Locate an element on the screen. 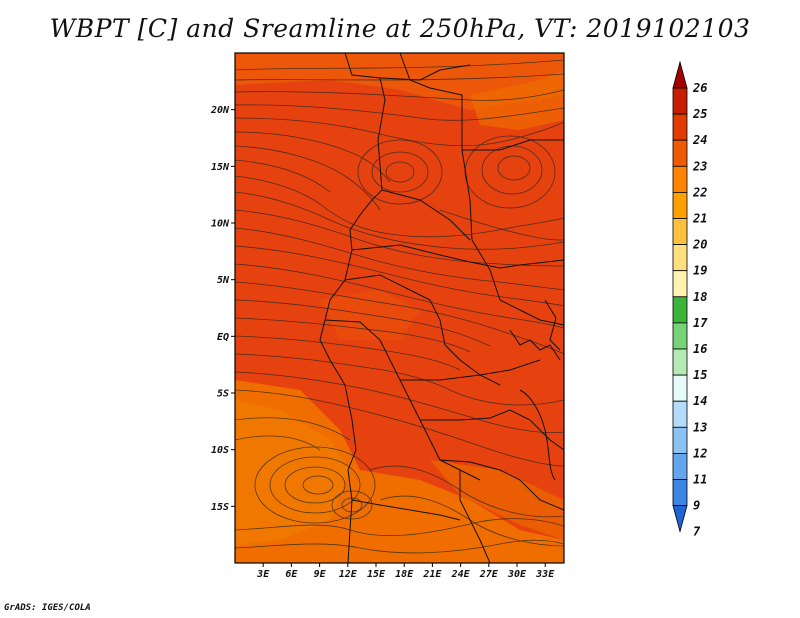 This screenshot has height=618, width=800. lon-label: 27E is located at coordinates (489, 574).